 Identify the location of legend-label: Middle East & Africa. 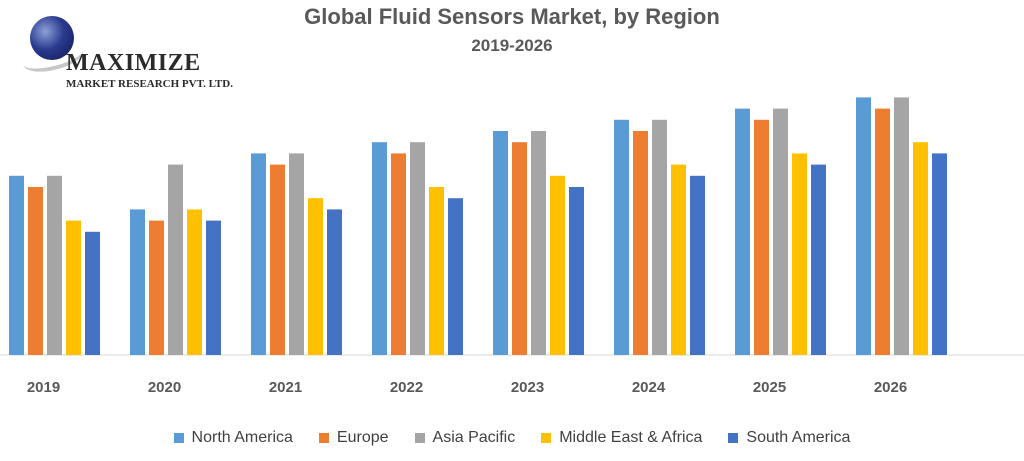
(631, 437).